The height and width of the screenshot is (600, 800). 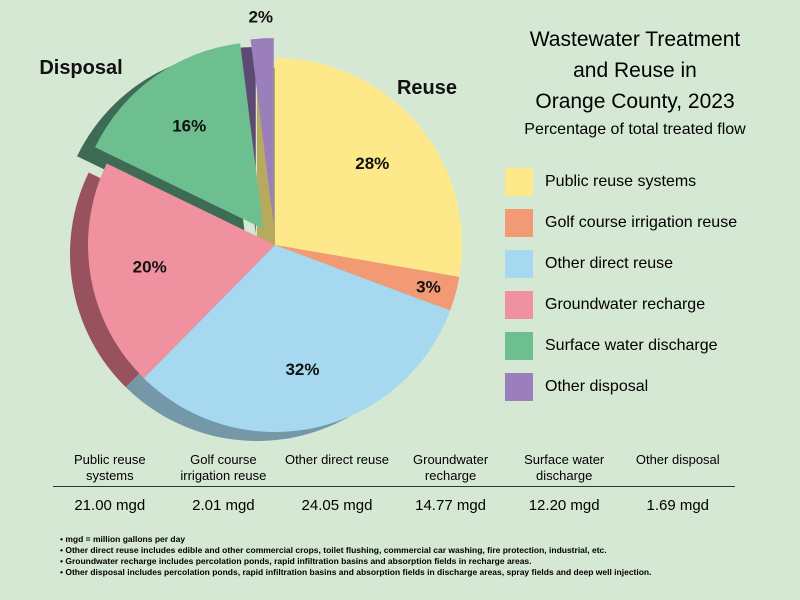 I want to click on legend-label: Public reuse systems, so click(x=621, y=181).